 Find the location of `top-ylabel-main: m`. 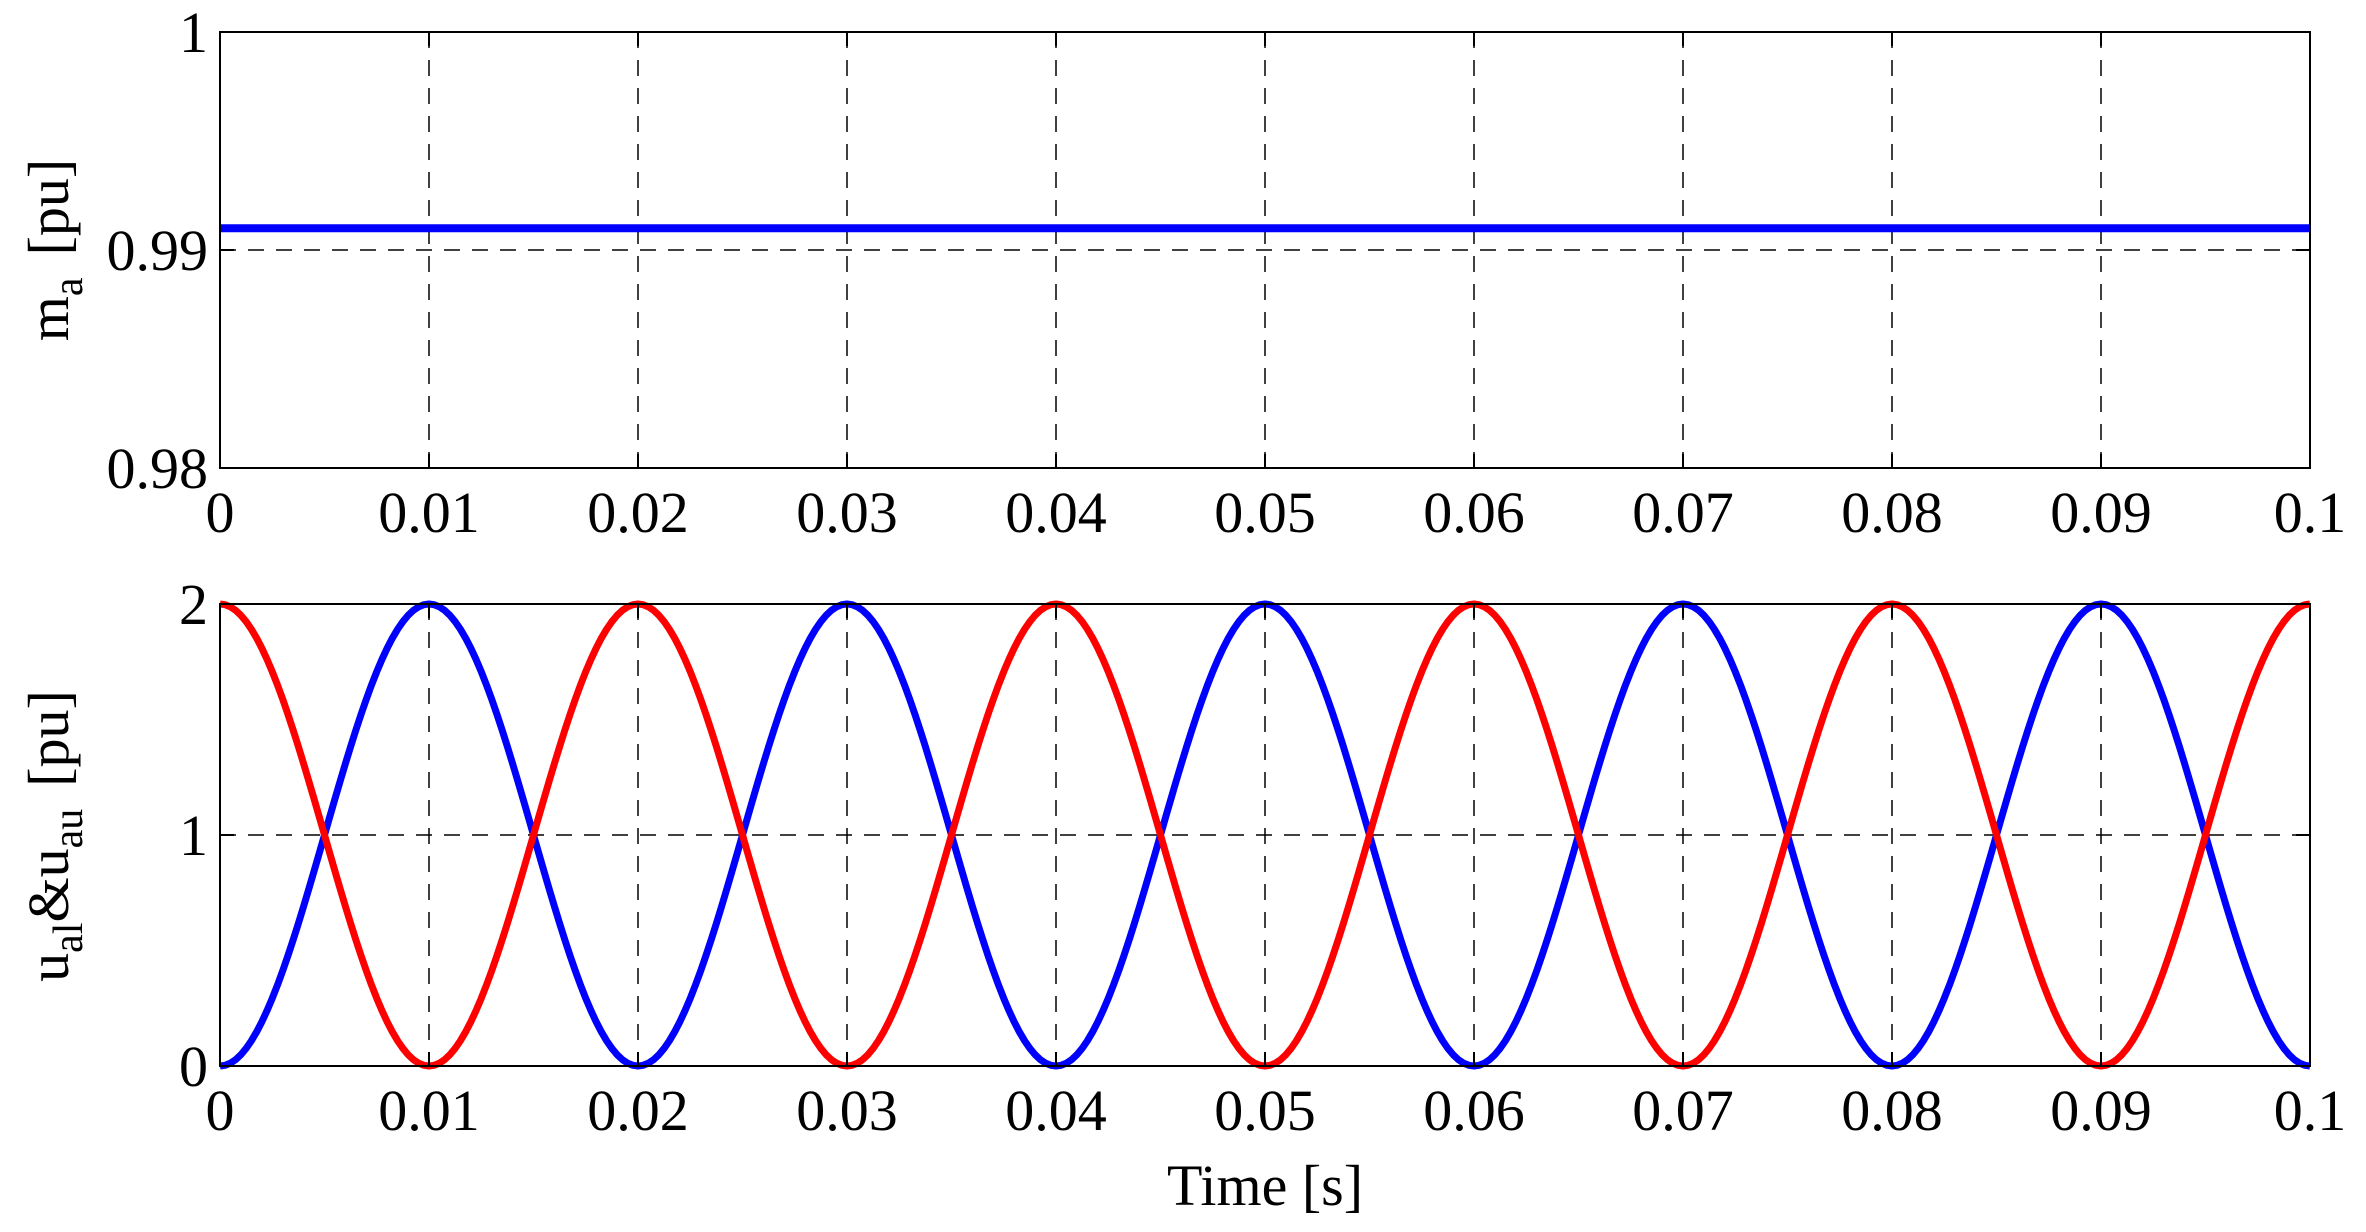

top-ylabel-main: m is located at coordinates (48, 318).